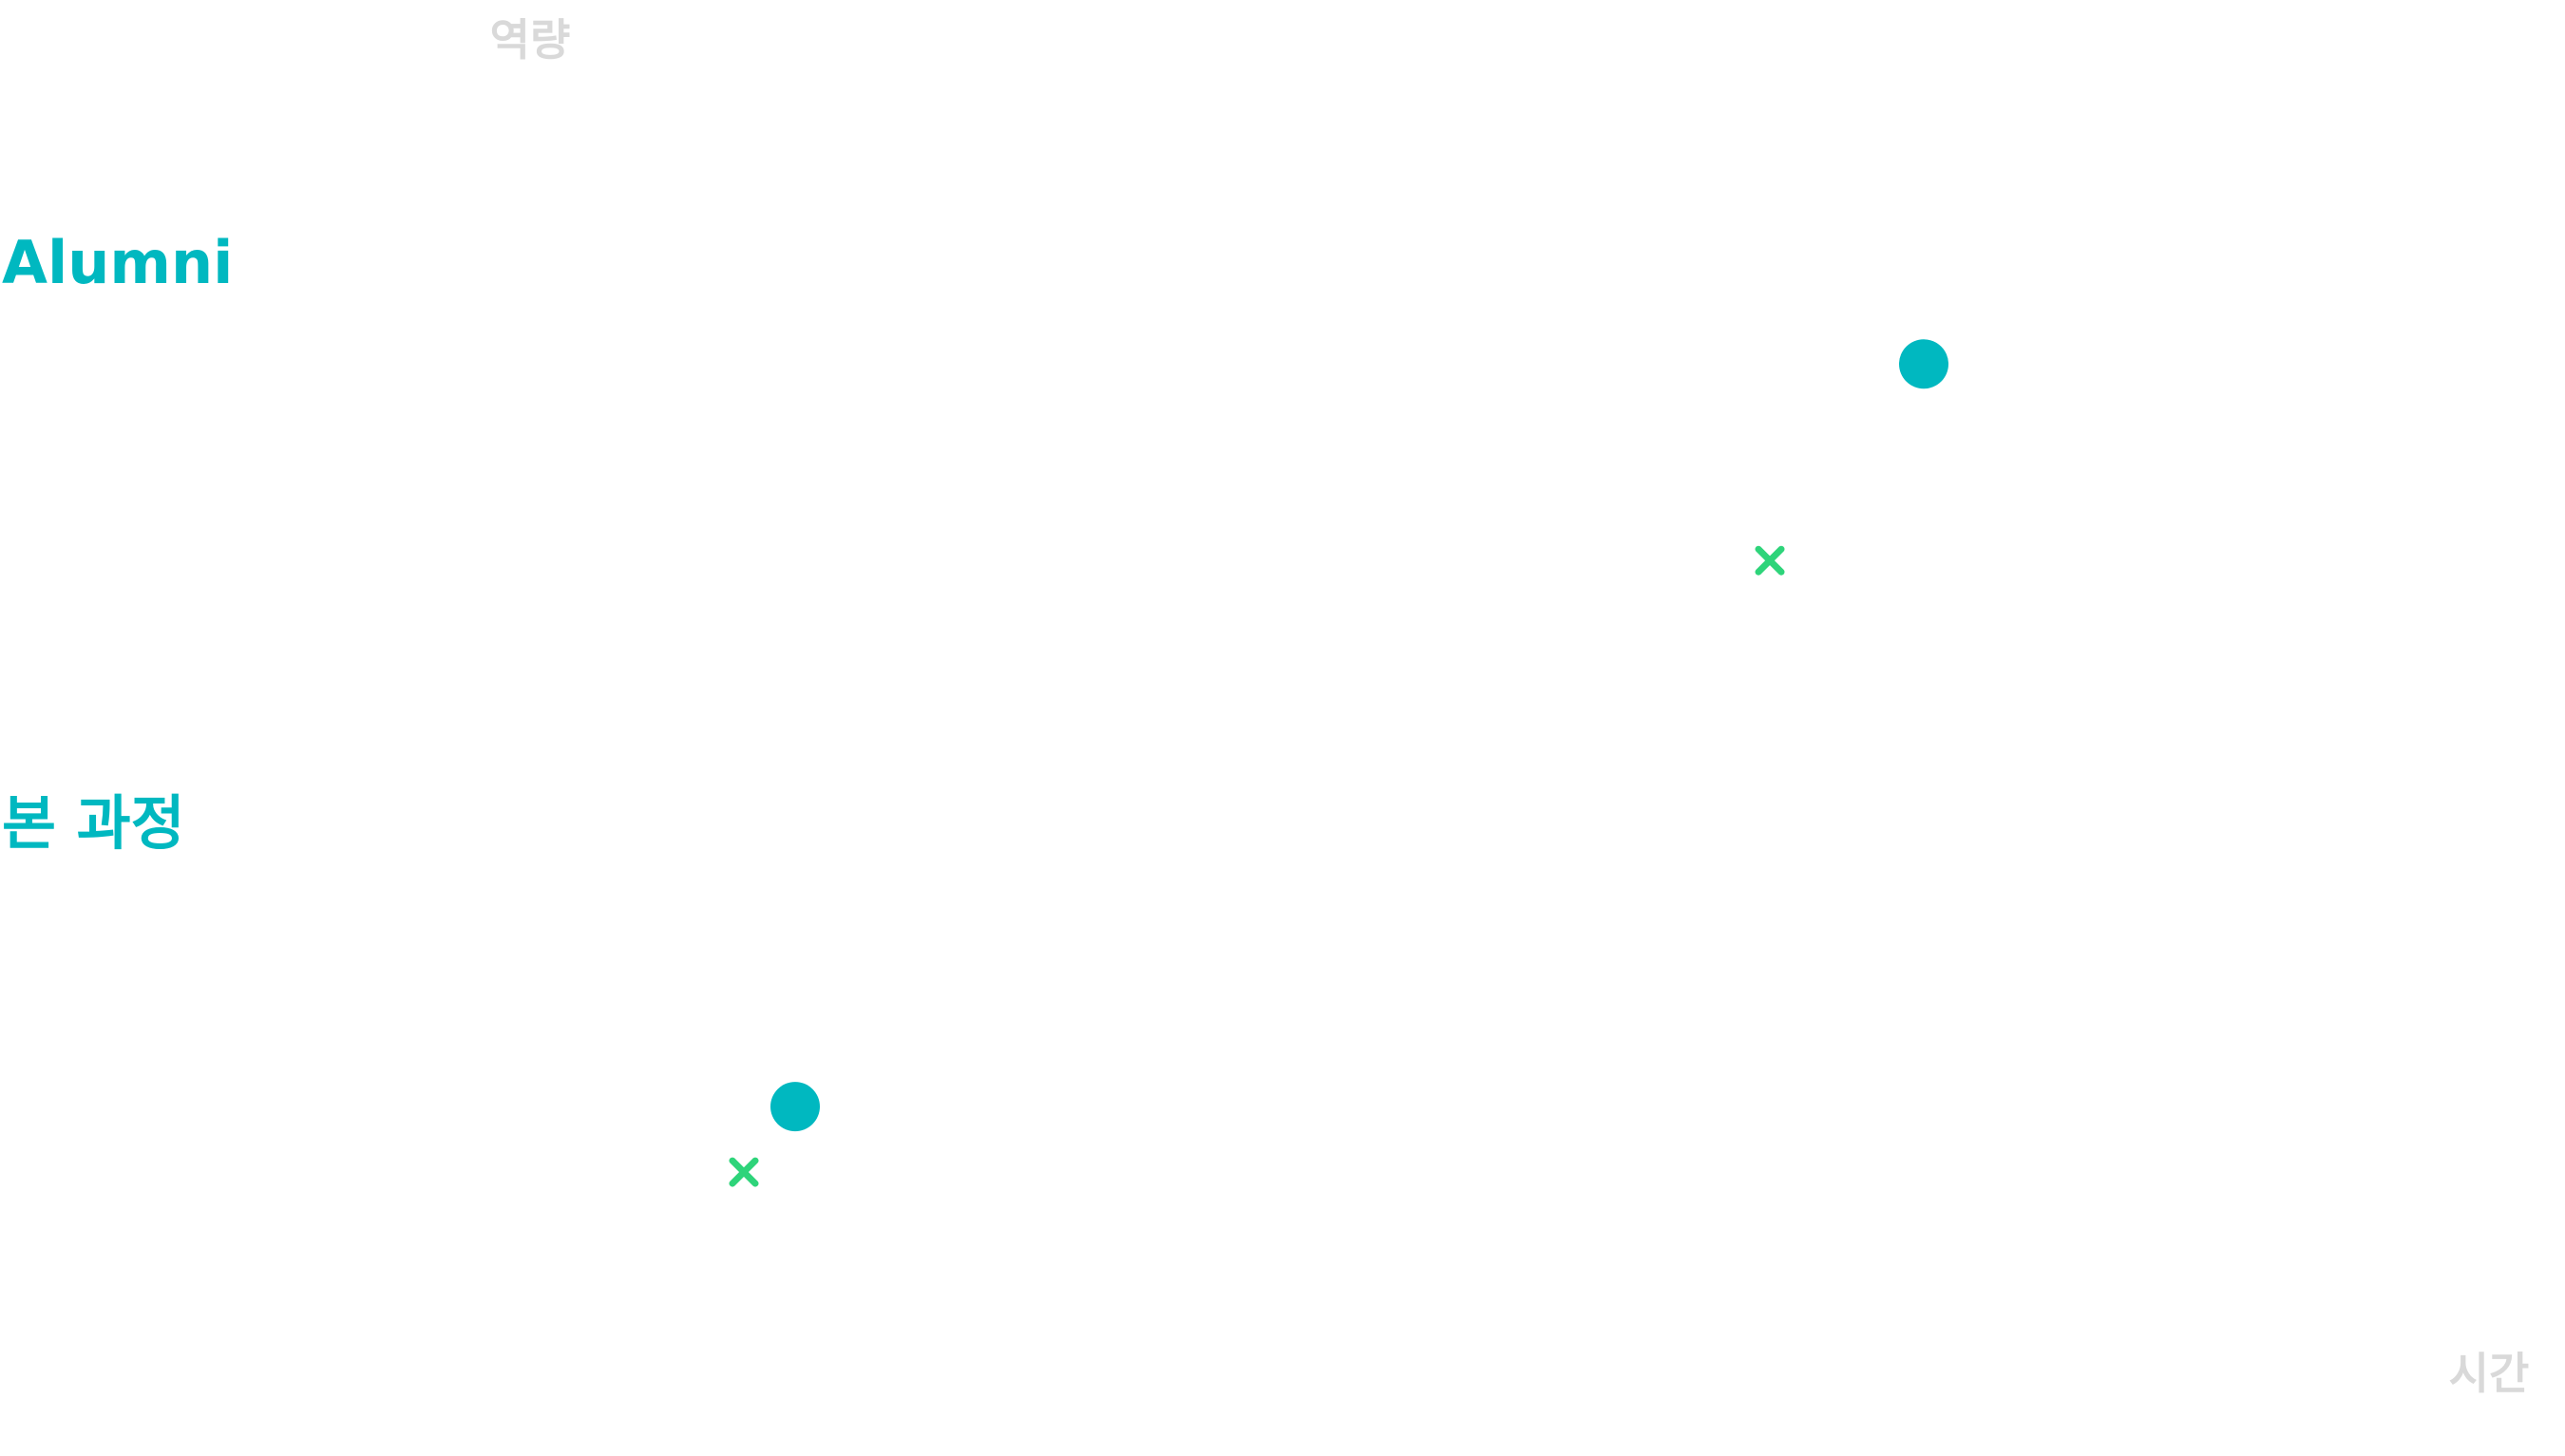 This screenshot has width=2565, height=1456. What do you see at coordinates (117, 262) in the screenshot?
I see `row-label-alumni: Alumni` at bounding box center [117, 262].